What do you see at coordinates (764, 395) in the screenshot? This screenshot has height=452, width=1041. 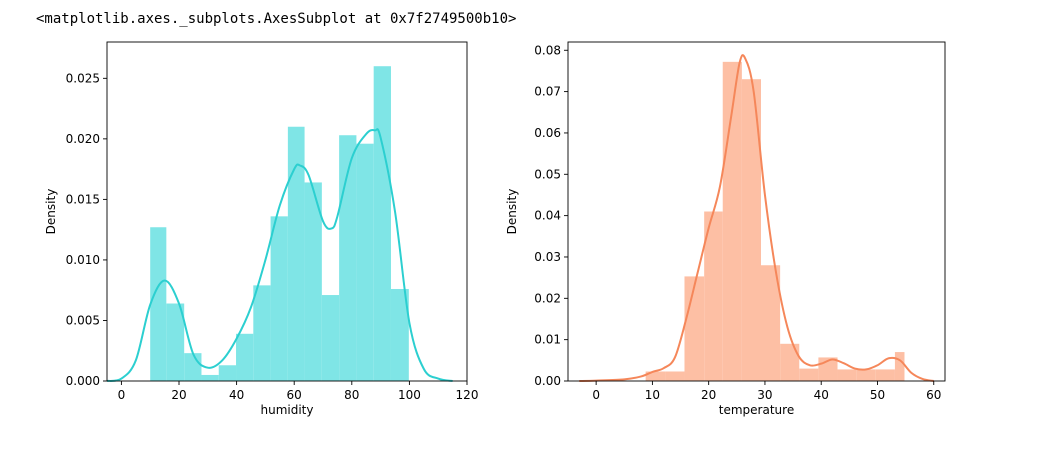 I see `x-tick-label: 30` at bounding box center [764, 395].